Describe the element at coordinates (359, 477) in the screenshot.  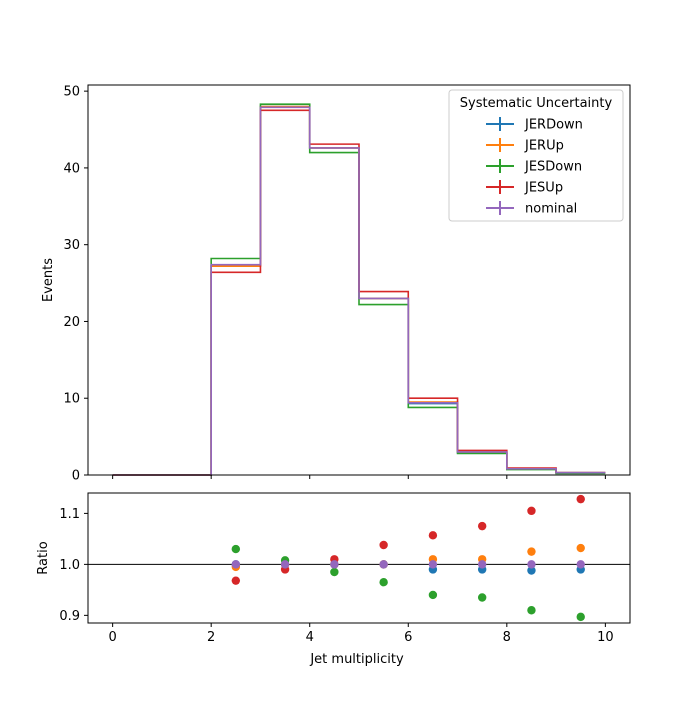
I see `main-x-ticks` at that location.